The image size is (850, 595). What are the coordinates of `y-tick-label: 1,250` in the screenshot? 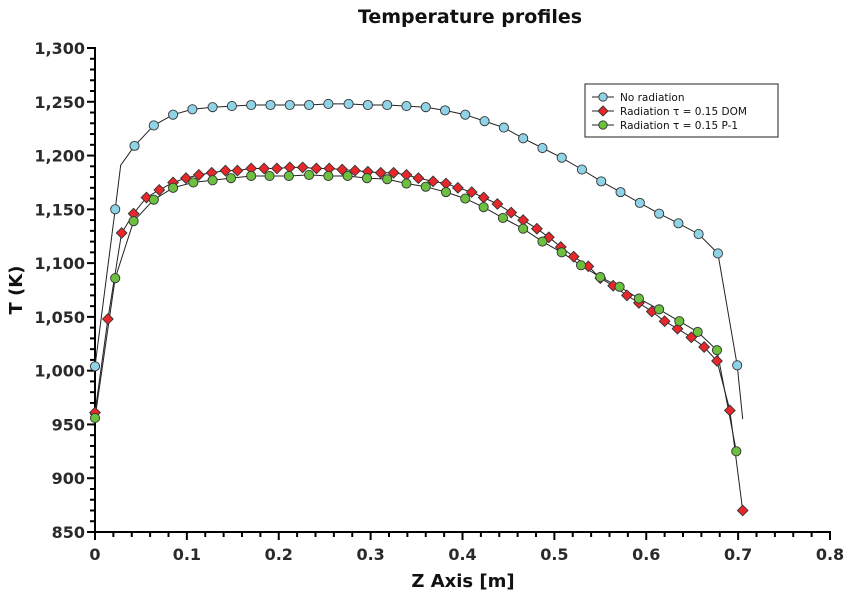 It's located at (59, 102).